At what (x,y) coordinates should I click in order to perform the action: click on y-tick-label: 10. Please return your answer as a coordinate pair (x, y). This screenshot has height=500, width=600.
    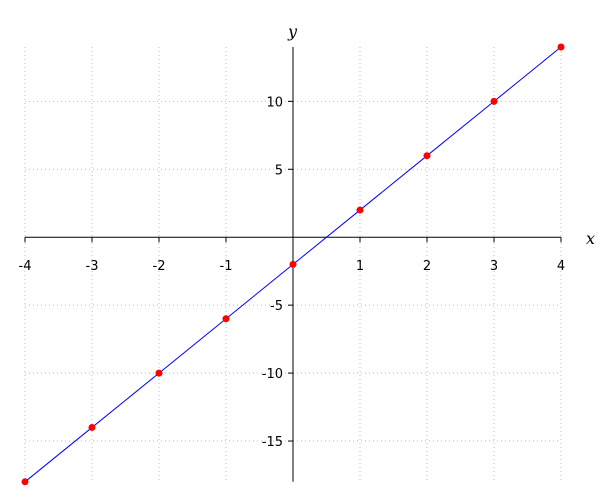
    Looking at the image, I should click on (274, 102).